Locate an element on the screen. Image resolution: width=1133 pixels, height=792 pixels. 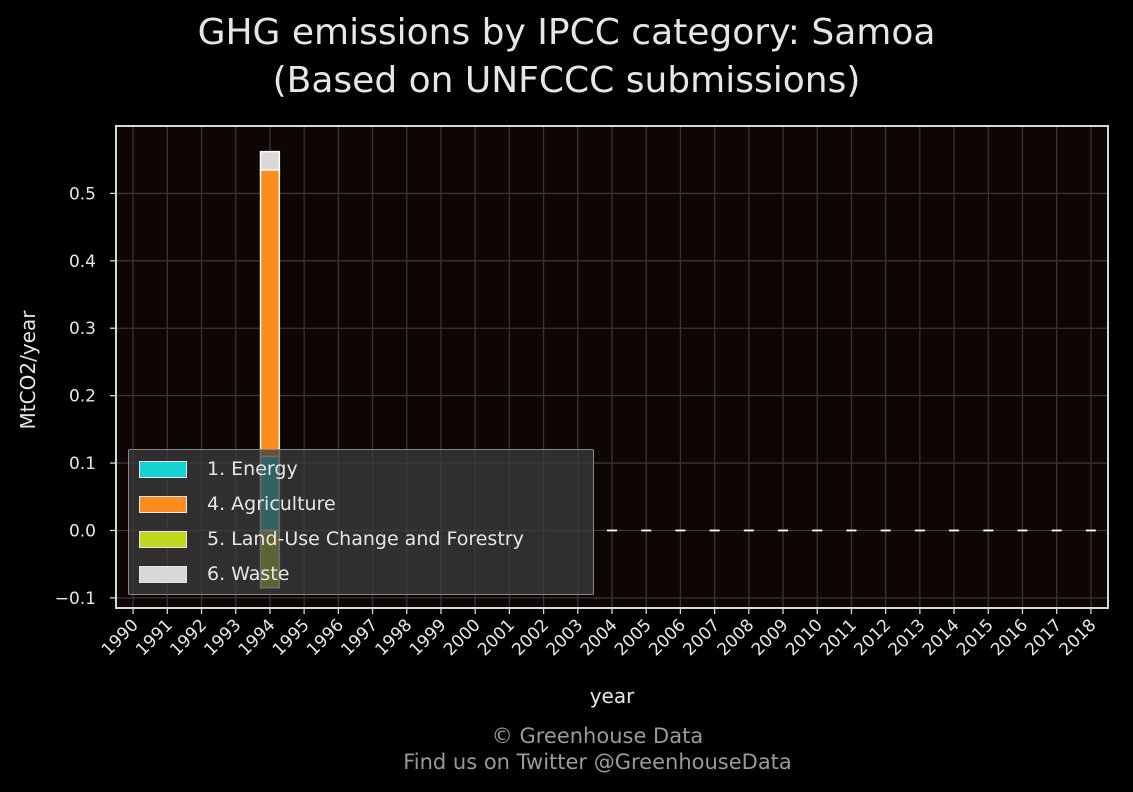
legend-item-lucf: 5. Land-Use Change and Forestry is located at coordinates (331, 539).